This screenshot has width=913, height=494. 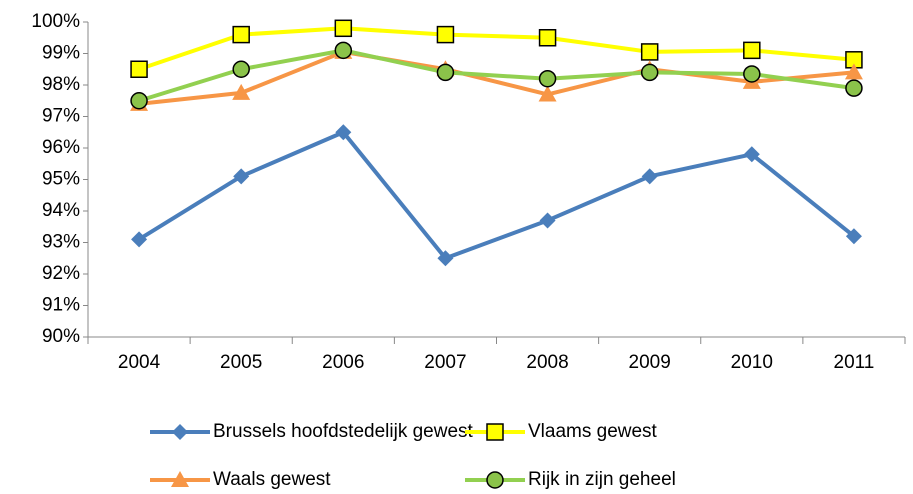 What do you see at coordinates (854, 362) in the screenshot?
I see `x-tick-label: 2011` at bounding box center [854, 362].